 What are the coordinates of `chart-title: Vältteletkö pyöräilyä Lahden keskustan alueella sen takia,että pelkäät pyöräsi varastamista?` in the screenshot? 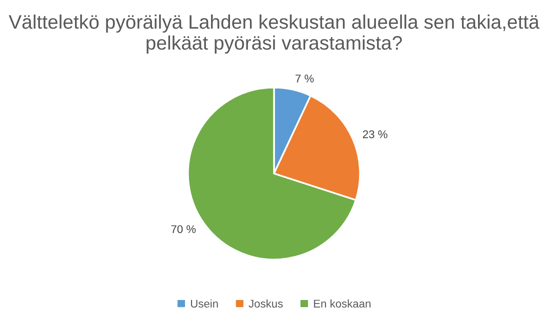 It's located at (274, 34).